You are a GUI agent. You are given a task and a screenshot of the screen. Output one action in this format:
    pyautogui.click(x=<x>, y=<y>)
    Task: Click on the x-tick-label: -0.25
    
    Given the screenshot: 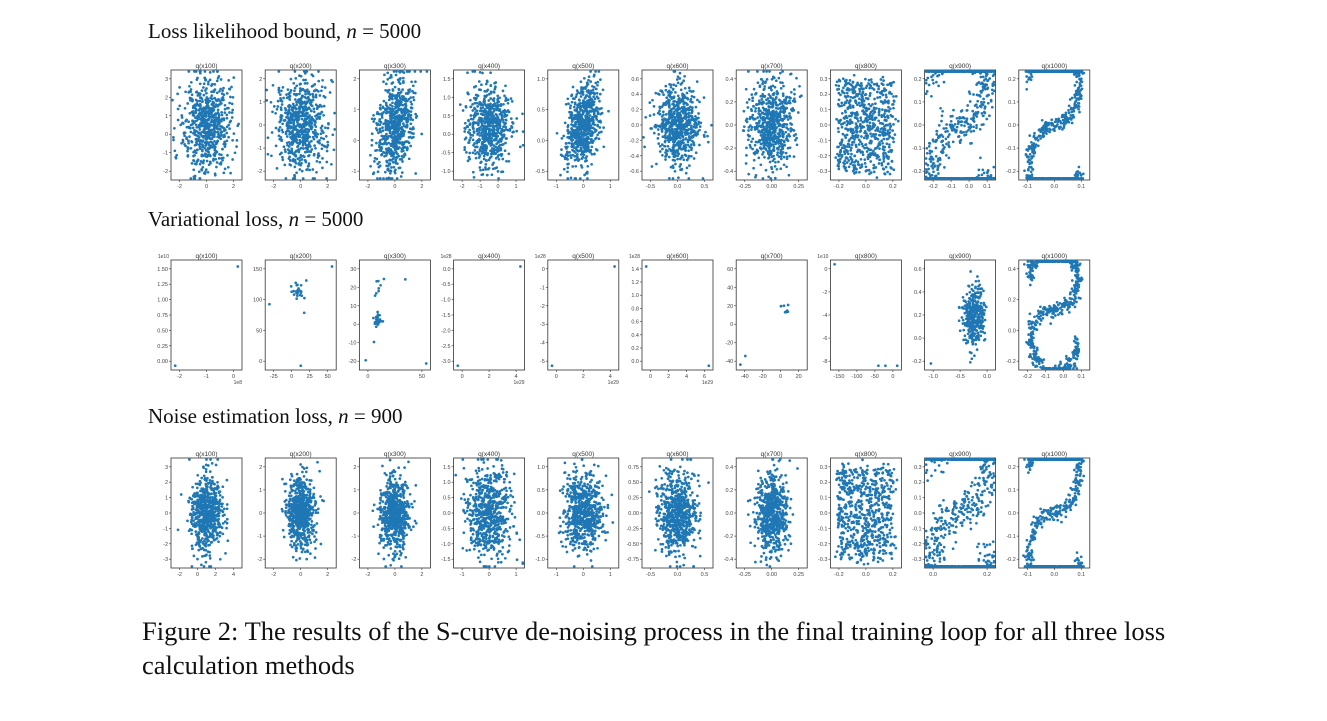 What is the action you would take?
    pyautogui.click(x=744, y=187)
    